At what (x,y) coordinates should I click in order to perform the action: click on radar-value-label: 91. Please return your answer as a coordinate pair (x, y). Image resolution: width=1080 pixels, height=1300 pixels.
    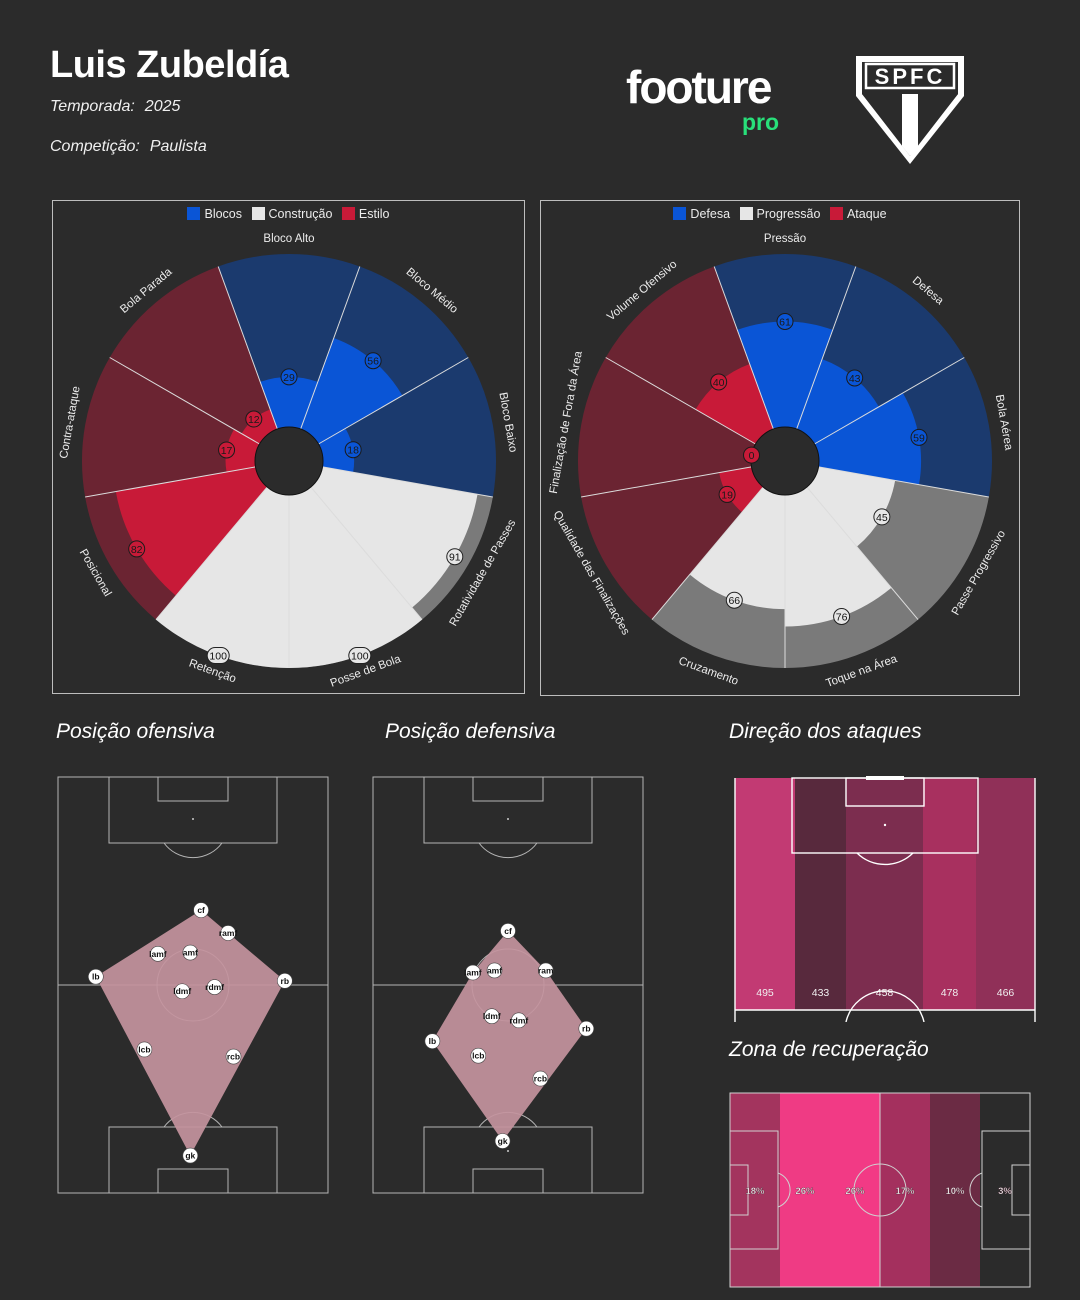
    Looking at the image, I should click on (455, 558).